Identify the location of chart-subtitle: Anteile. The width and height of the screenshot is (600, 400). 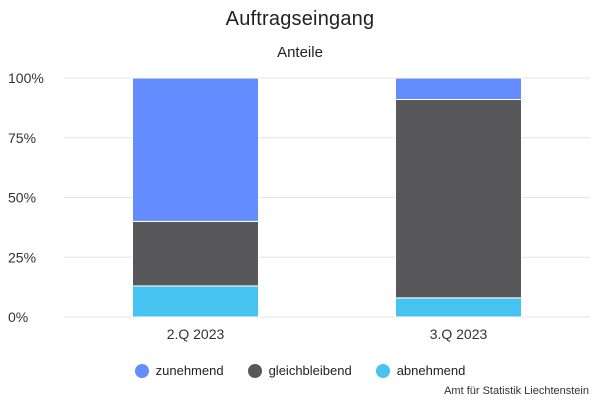
(300, 52).